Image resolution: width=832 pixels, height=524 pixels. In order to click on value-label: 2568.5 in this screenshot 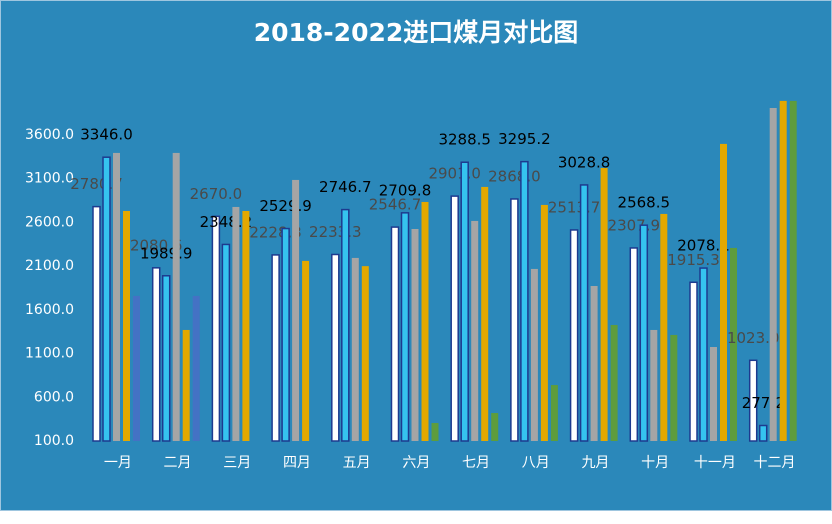, I will do `click(644, 203)`.